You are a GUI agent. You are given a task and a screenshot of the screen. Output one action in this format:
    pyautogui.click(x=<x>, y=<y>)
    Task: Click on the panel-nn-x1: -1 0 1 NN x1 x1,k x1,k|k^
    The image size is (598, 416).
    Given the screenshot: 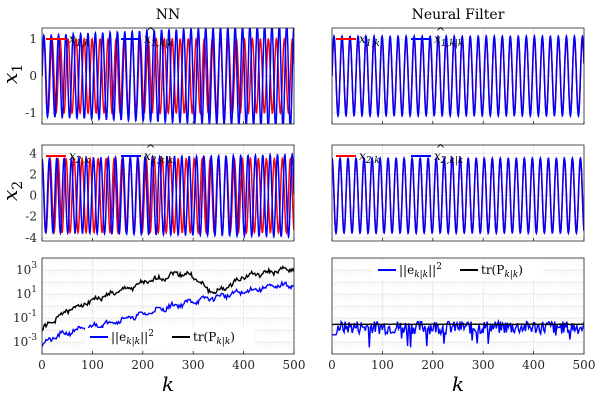 What is the action you would take?
    pyautogui.click(x=147, y=66)
    